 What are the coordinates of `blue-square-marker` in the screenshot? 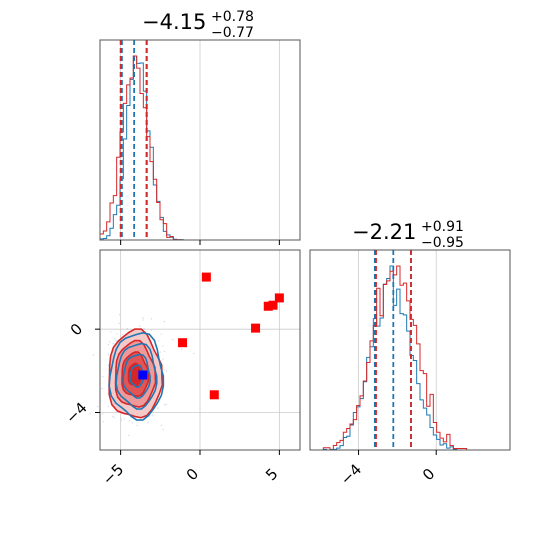 It's located at (143, 375).